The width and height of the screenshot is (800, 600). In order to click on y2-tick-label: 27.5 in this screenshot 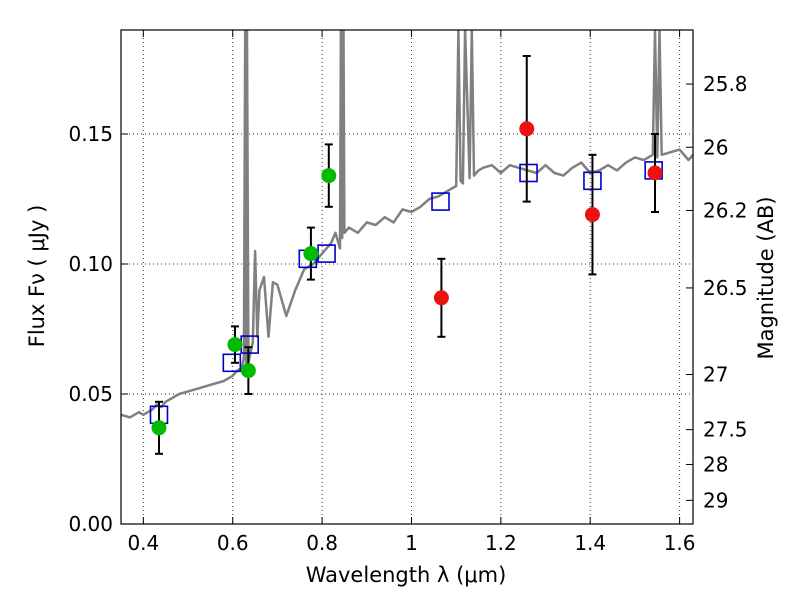, I will do `click(725, 430)`.